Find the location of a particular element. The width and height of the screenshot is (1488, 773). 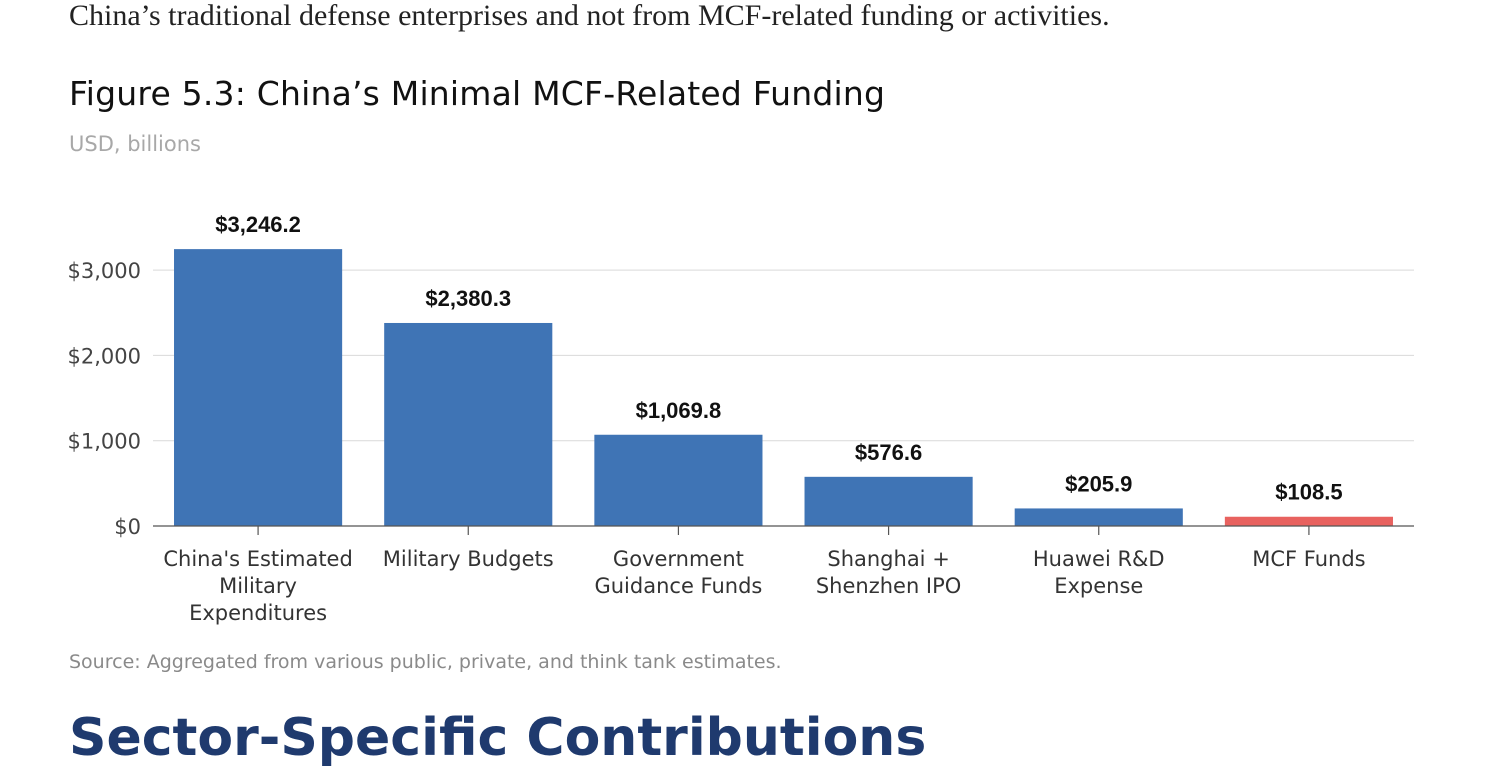

x-tick-label: Military Budgets is located at coordinates (468, 559).